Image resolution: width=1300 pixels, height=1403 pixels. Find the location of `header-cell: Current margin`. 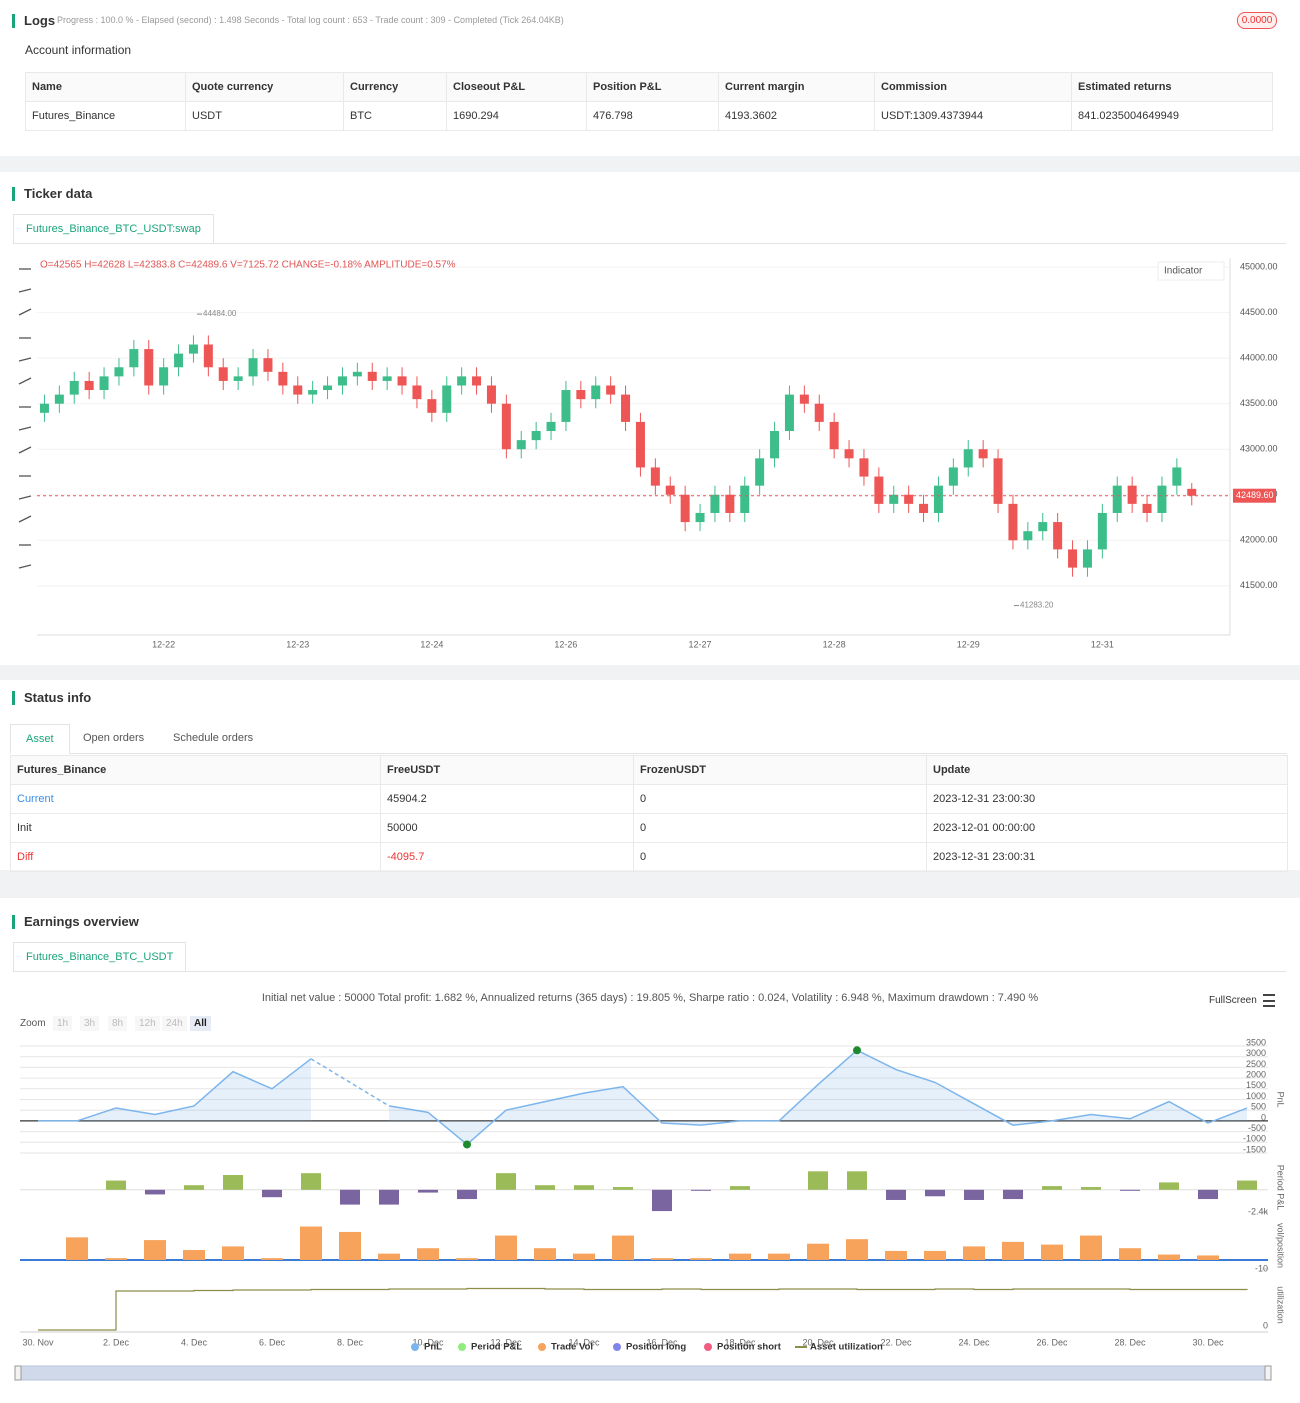

header-cell: Current margin is located at coordinates (796, 87).